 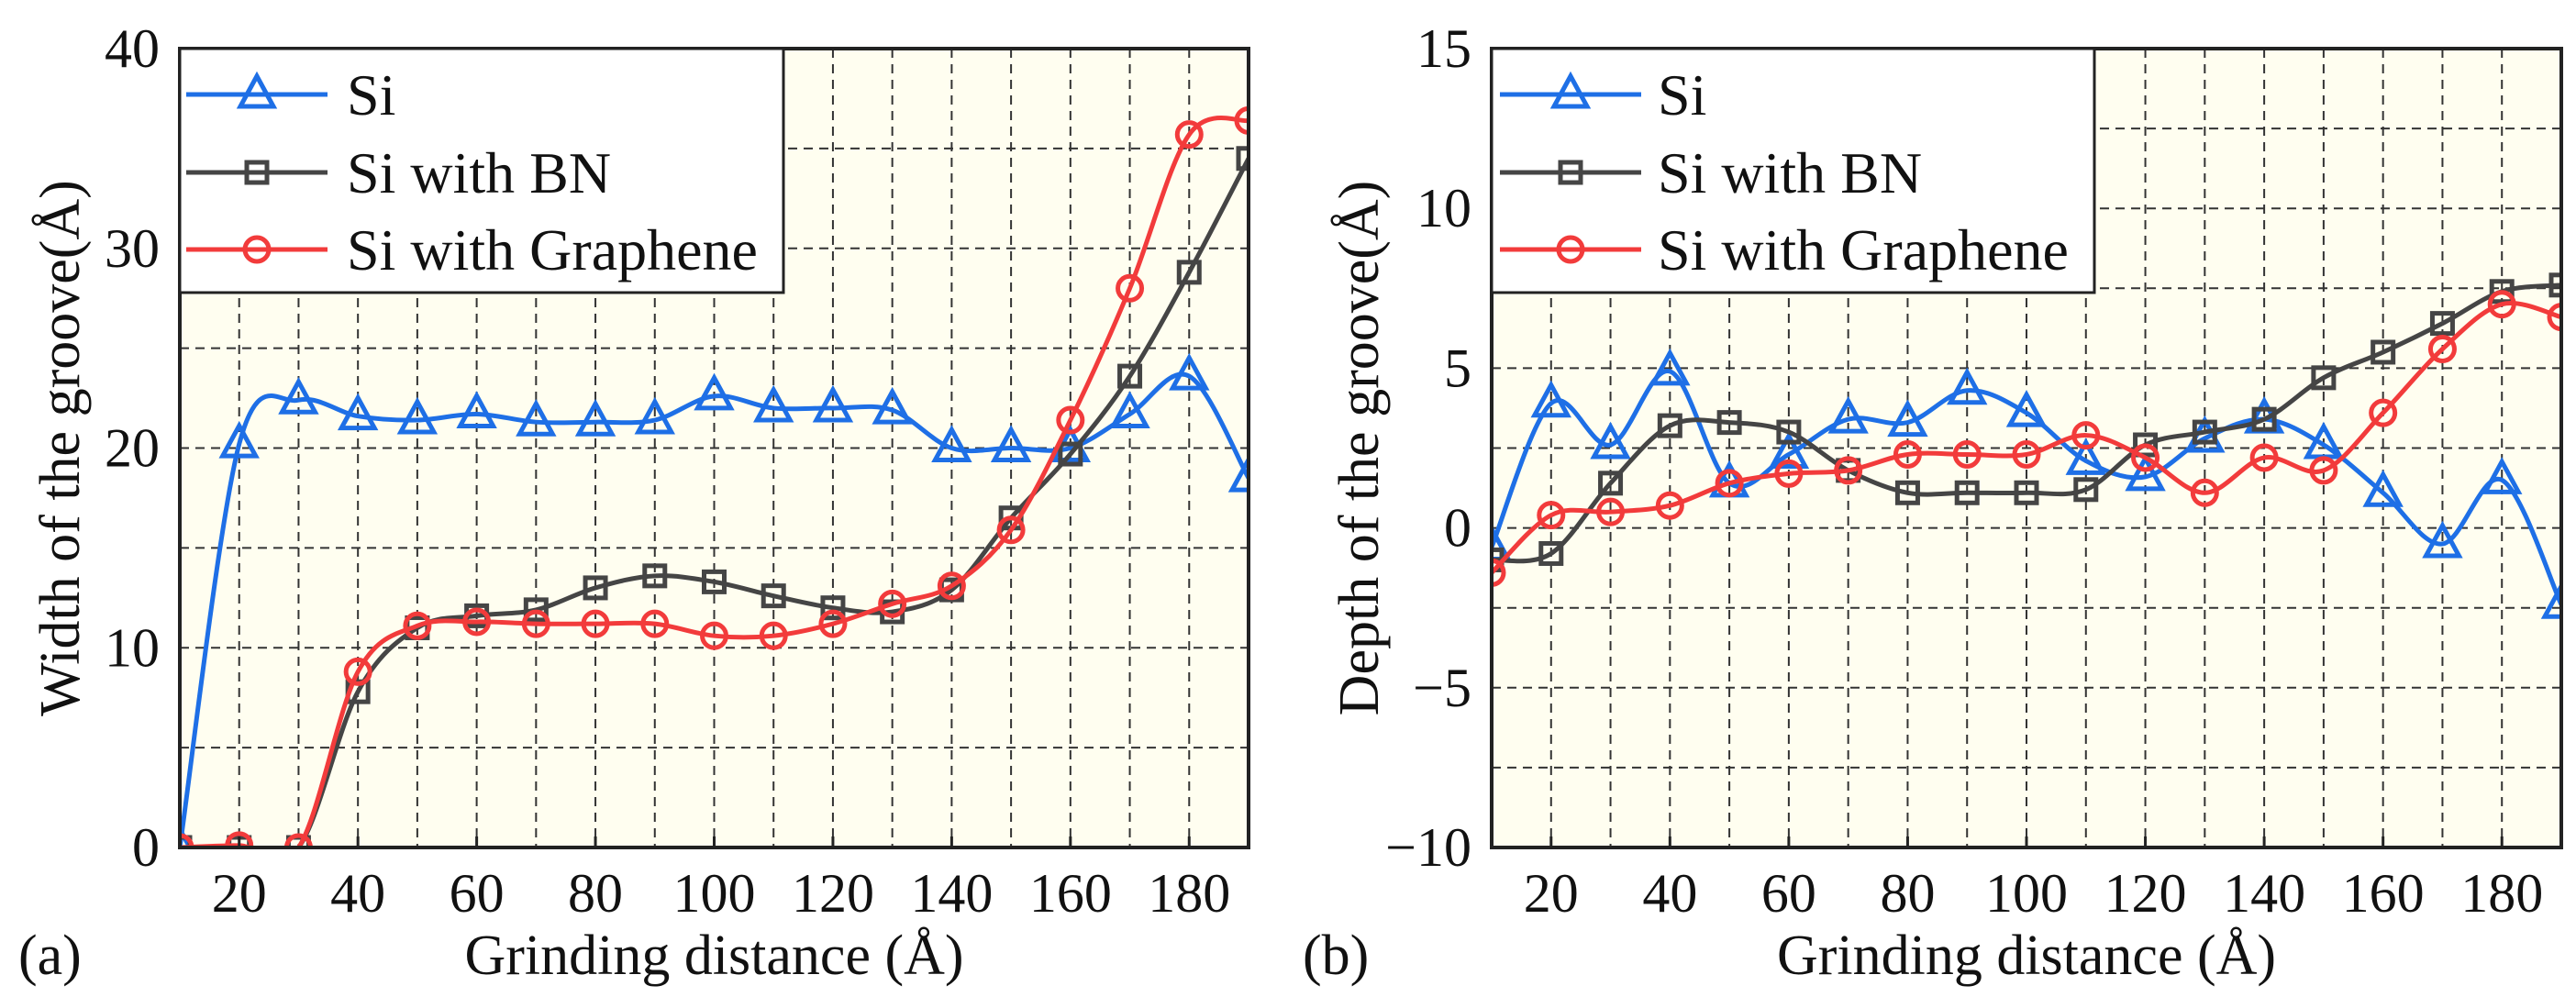 I want to click on x-tick-label: 20, so click(x=239, y=893).